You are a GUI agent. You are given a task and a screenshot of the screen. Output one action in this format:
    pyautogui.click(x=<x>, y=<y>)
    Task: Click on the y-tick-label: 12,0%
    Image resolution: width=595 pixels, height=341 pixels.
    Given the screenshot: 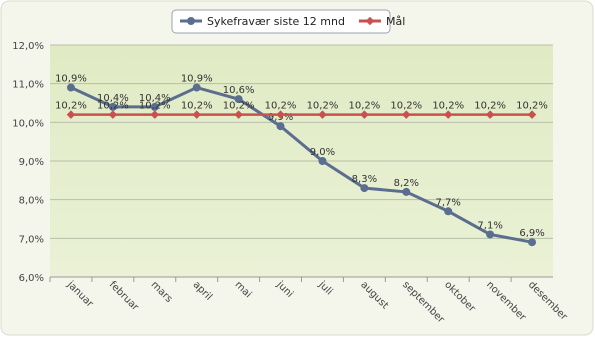 What is the action you would take?
    pyautogui.click(x=28, y=46)
    